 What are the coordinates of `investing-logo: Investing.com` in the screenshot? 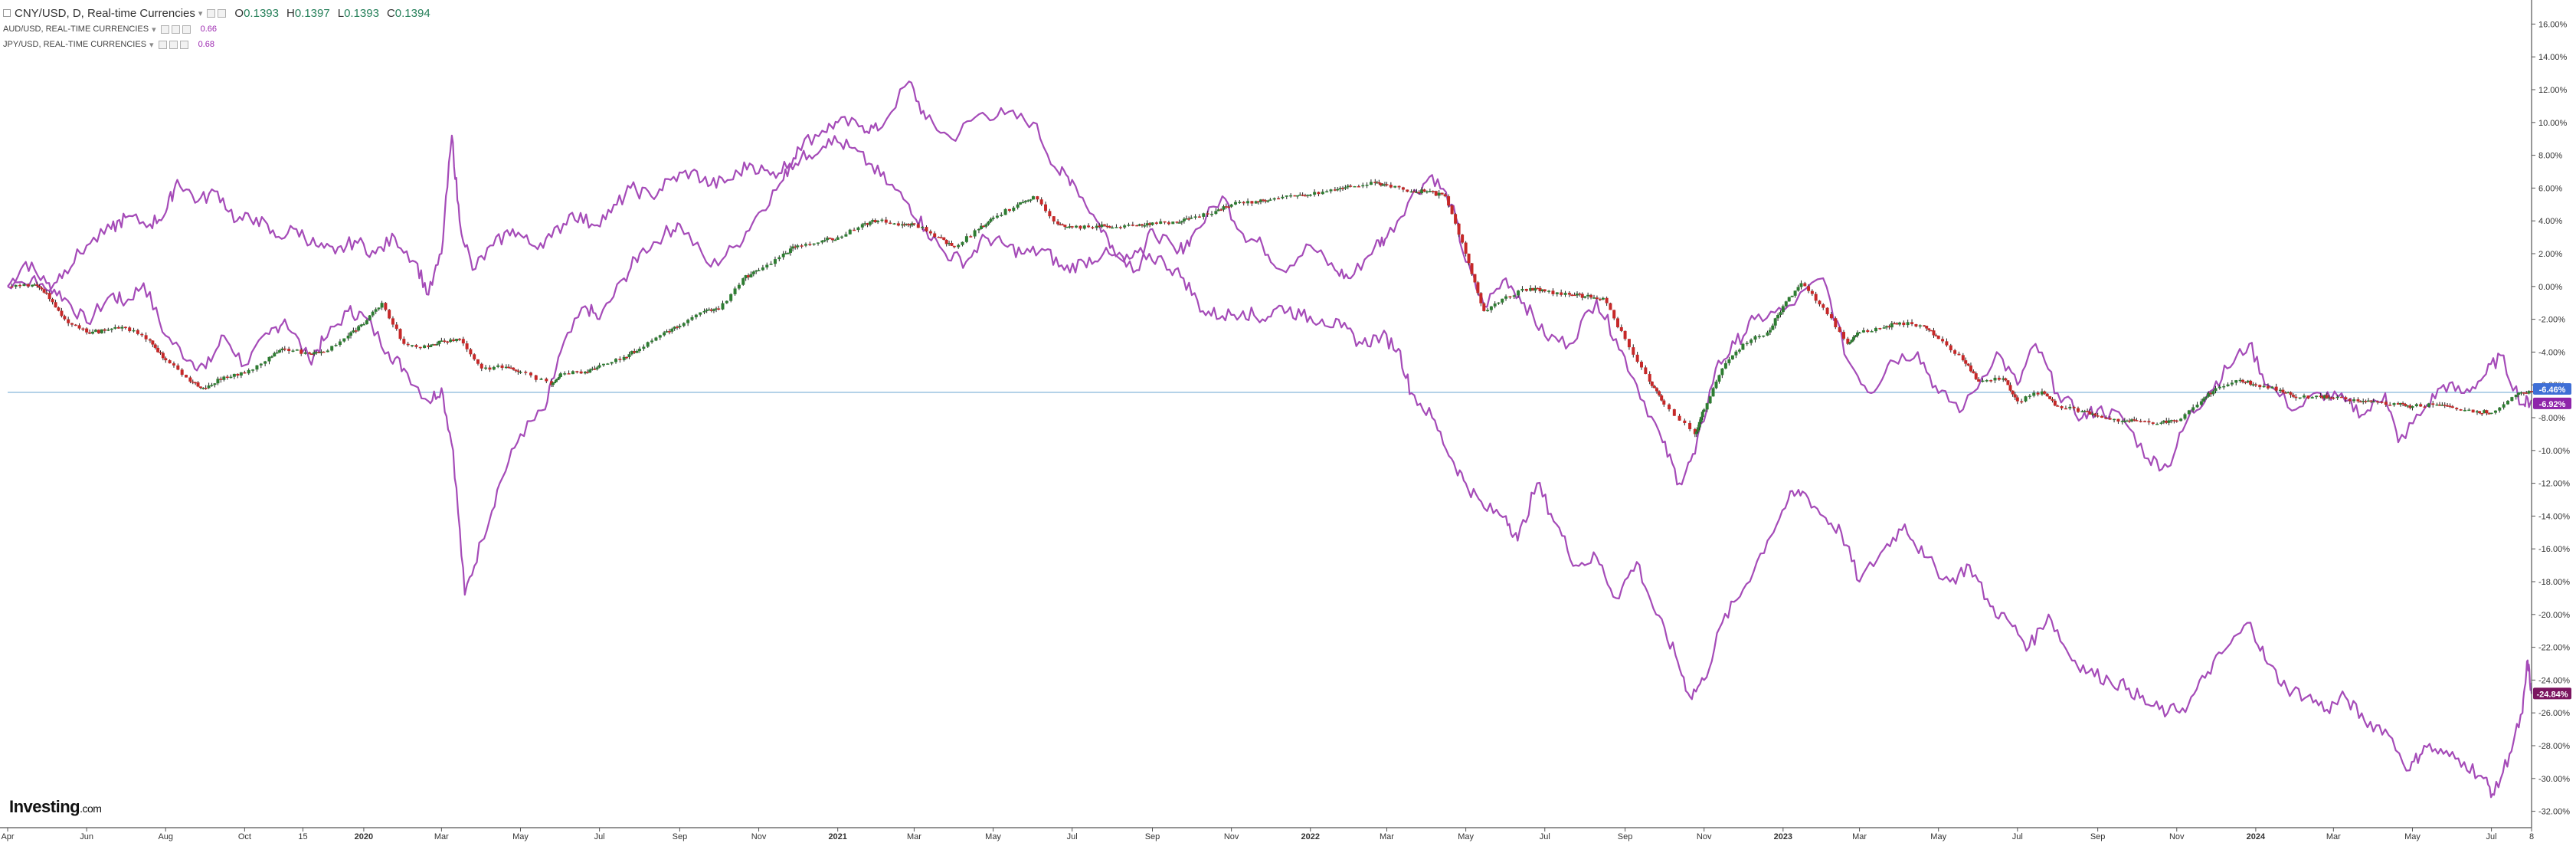 It's located at (55, 807).